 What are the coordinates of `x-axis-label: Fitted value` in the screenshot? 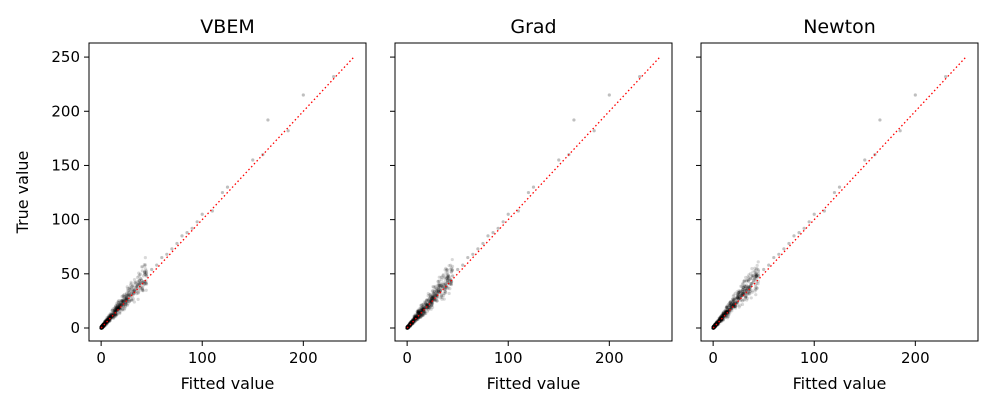 It's located at (228, 383).